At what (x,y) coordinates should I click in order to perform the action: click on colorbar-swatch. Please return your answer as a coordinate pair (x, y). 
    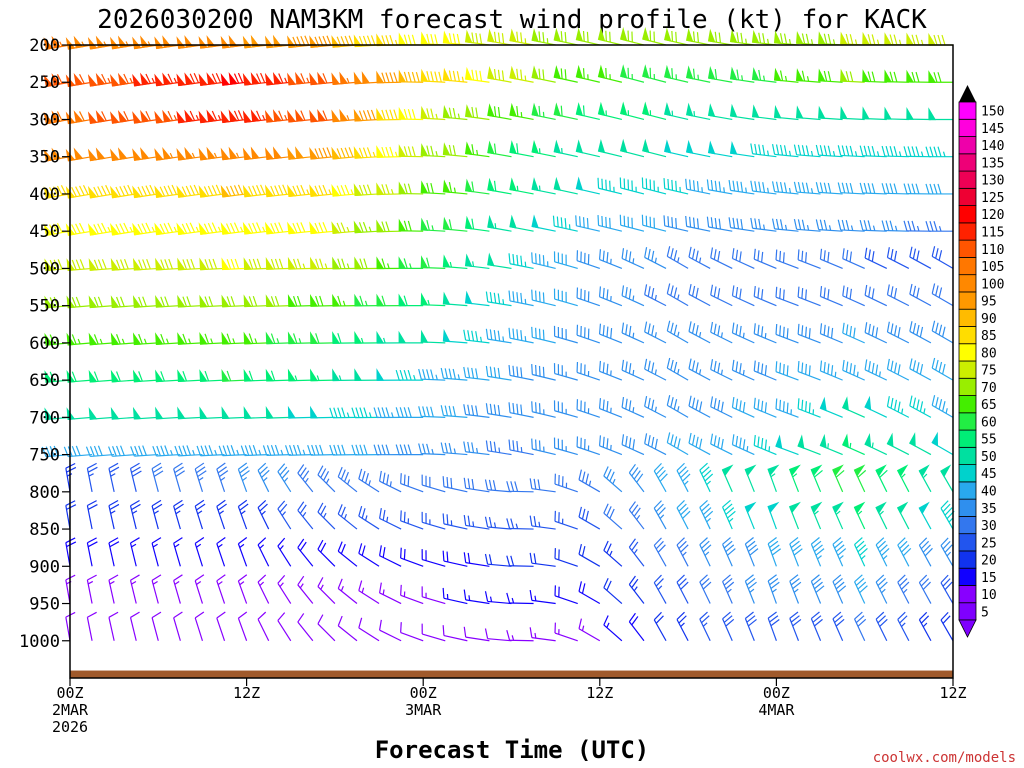
    Looking at the image, I should click on (967, 594).